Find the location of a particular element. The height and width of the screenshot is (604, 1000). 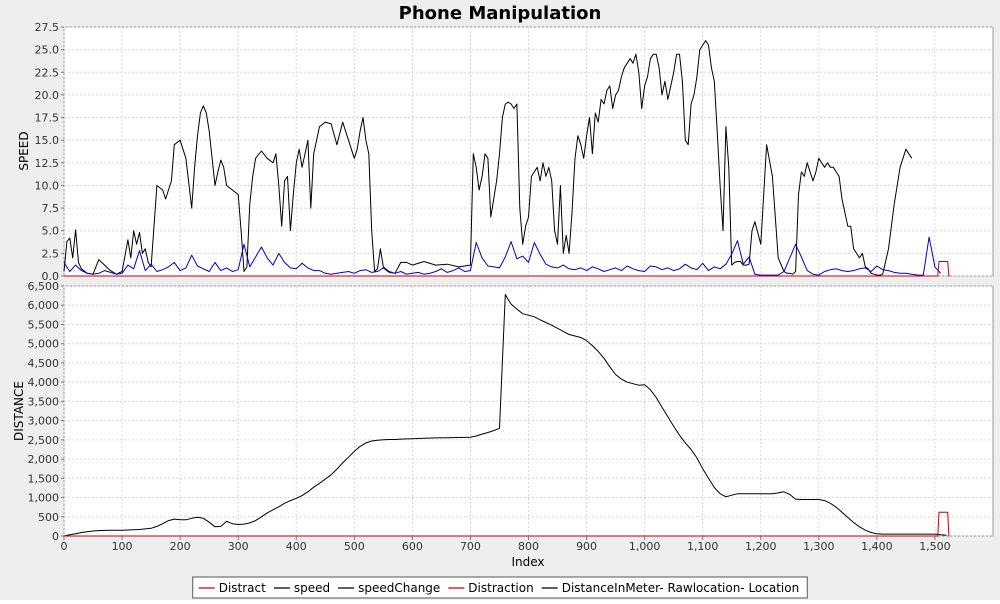

y-tick-label: 5,000 is located at coordinates (44, 344).